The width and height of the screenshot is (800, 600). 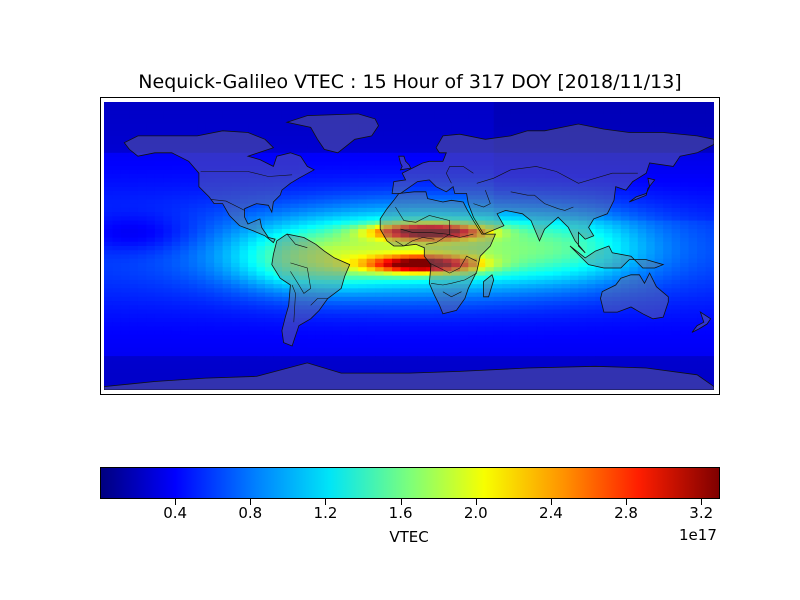 I want to click on land-south-america, so click(x=311, y=290).